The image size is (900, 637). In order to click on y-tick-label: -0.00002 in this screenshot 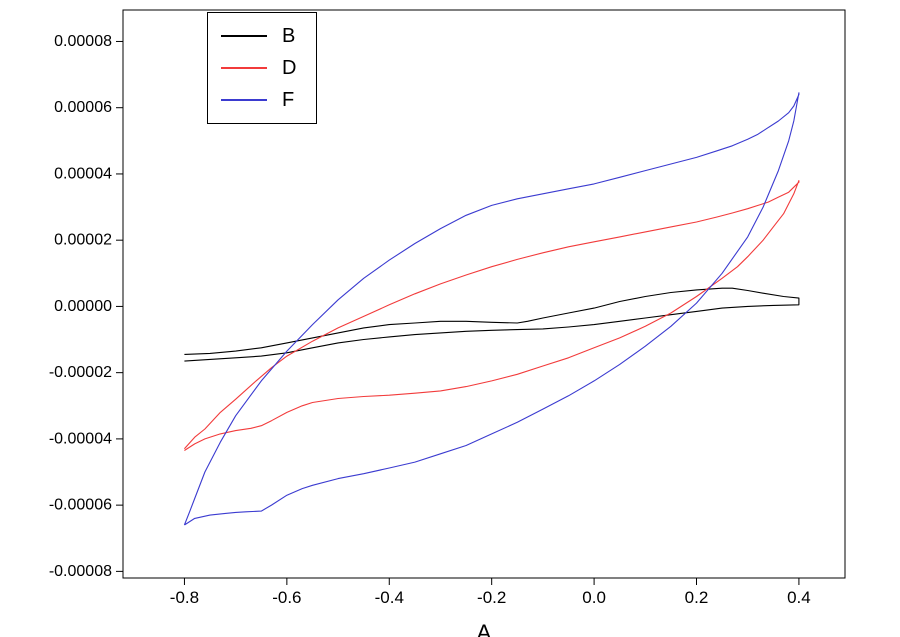, I will do `click(80, 372)`.